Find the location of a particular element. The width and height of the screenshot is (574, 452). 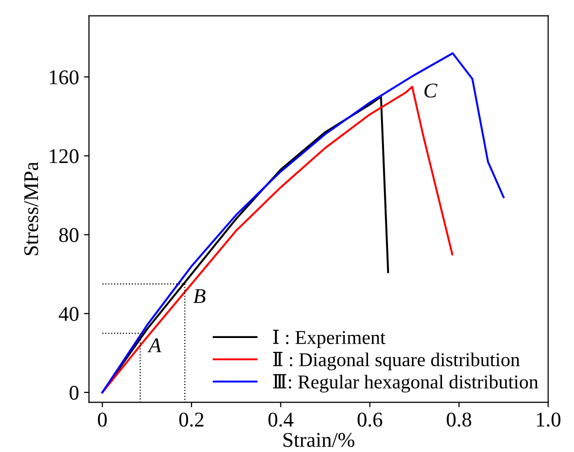

legend-label: Ⅲ: Regular hexagonal distribution is located at coordinates (405, 383).